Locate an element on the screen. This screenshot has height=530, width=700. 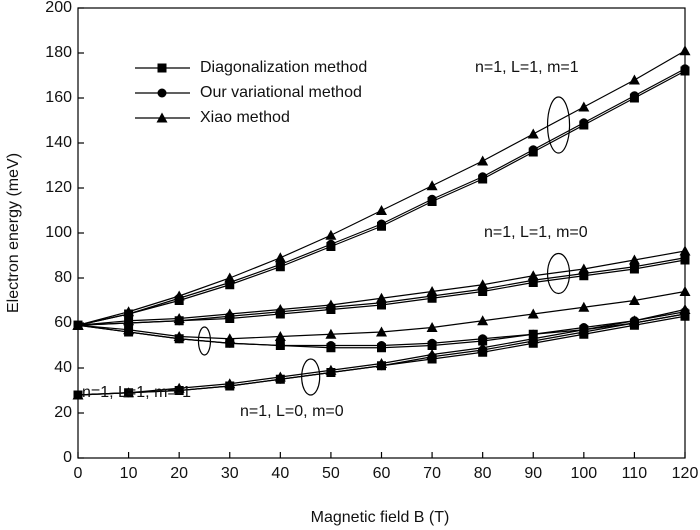
x-tick-label: 60 is located at coordinates (382, 473).